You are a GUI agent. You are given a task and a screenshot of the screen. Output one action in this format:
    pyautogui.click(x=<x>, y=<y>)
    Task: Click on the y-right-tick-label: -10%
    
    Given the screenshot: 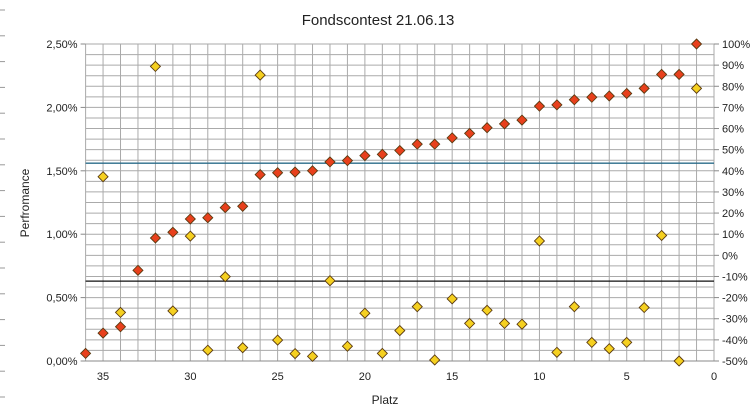 What is the action you would take?
    pyautogui.click(x=735, y=277)
    